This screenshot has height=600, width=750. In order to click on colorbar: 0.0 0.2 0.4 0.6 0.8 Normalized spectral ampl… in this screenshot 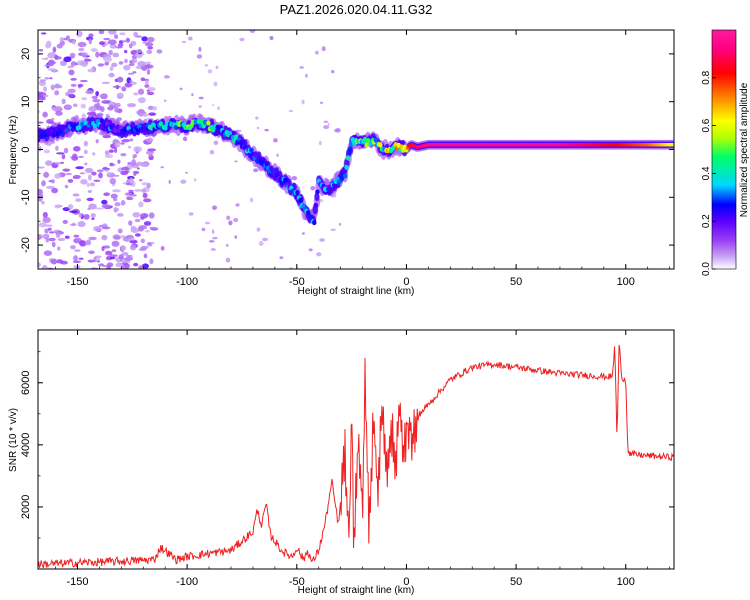, I will do `click(725, 152)`.